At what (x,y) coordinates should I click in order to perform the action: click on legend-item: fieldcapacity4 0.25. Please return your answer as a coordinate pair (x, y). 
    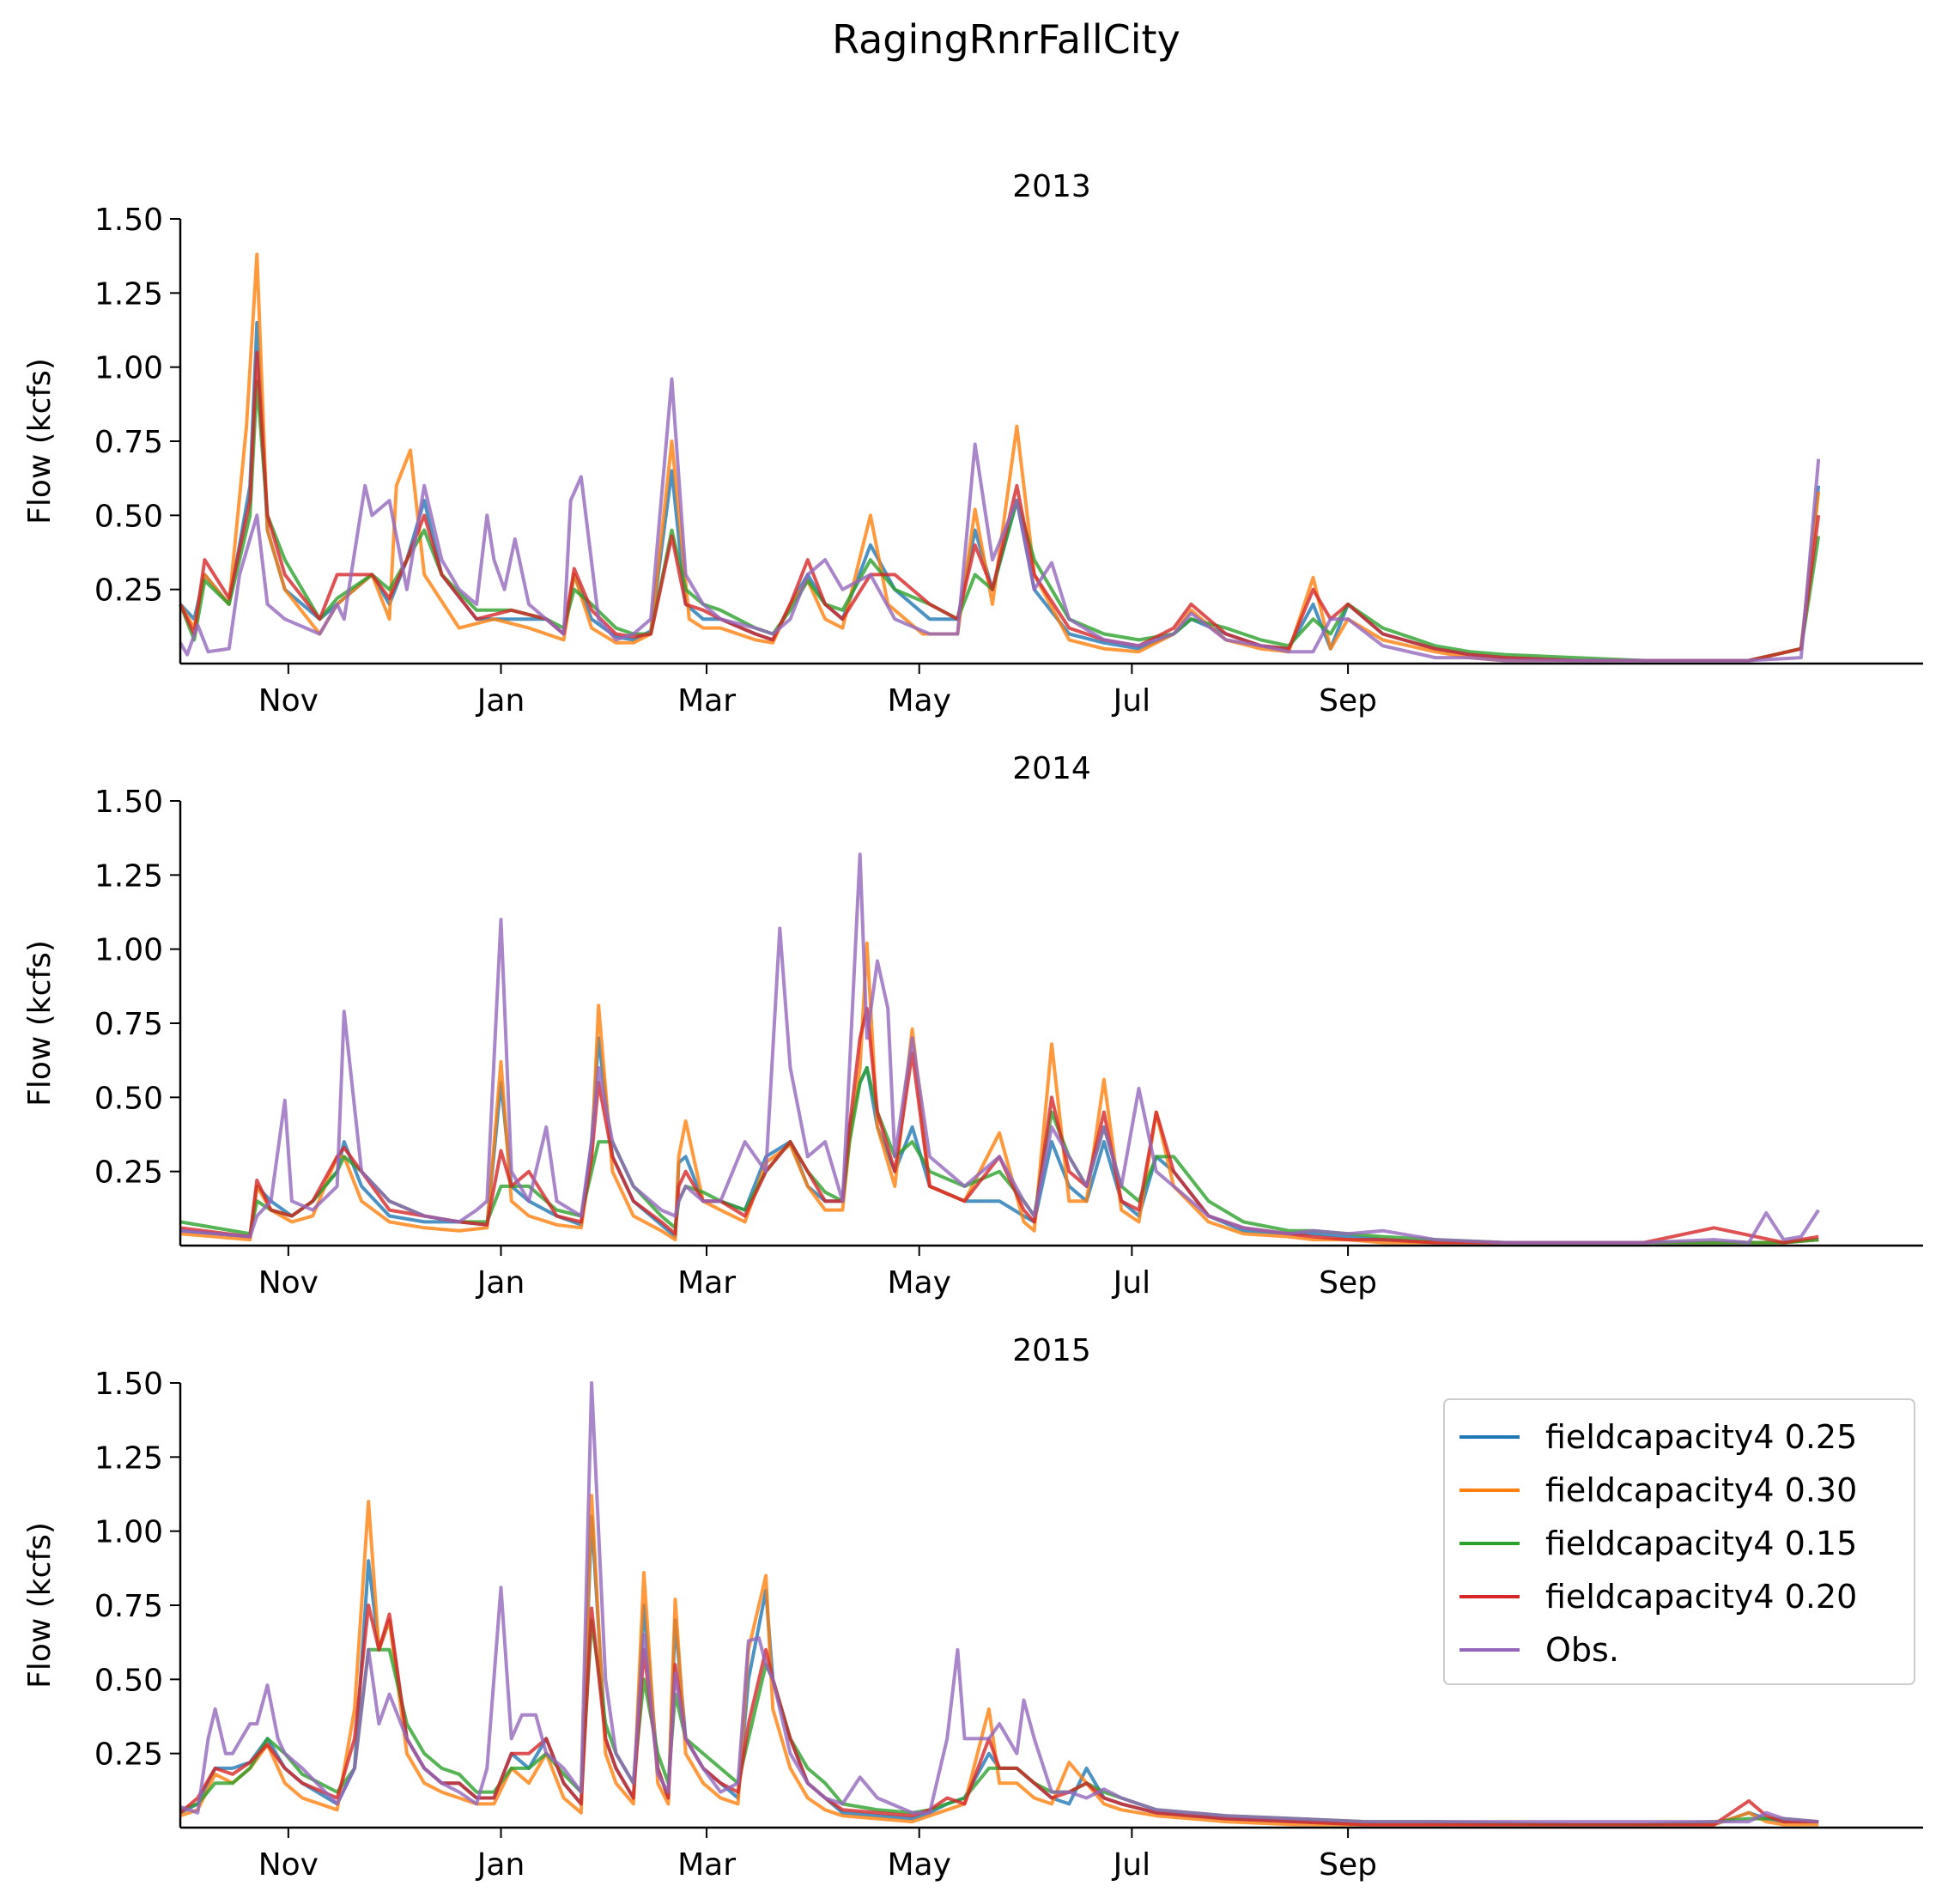
    Looking at the image, I should click on (1658, 1437).